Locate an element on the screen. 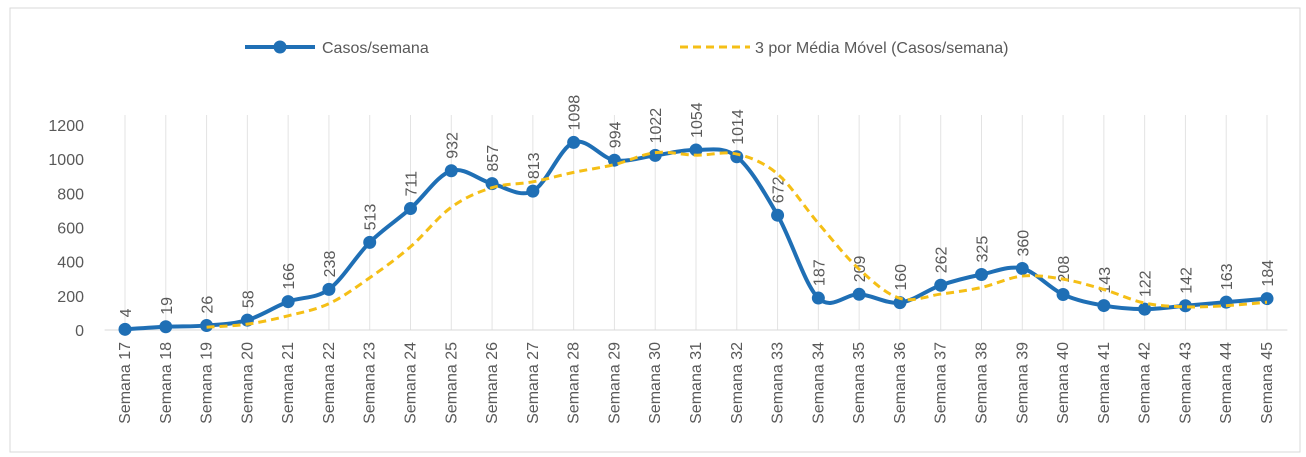 Image resolution: width=1306 pixels, height=457 pixels. x-tick-label: Semana 36 is located at coordinates (900, 383).